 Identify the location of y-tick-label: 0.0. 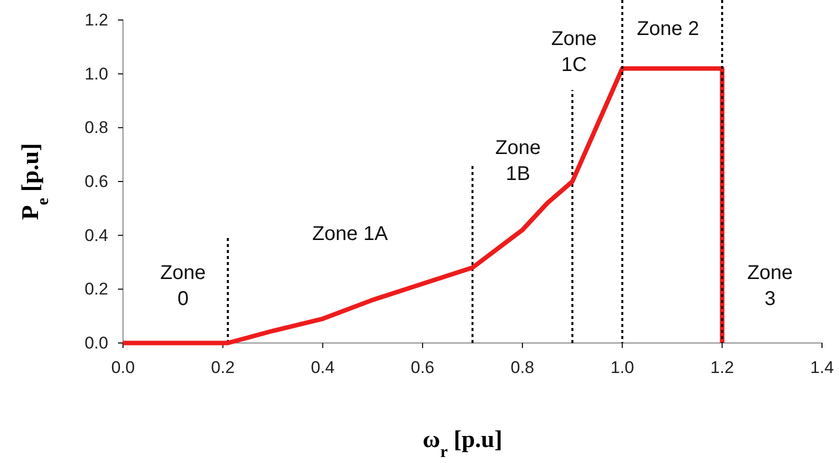
(96, 342).